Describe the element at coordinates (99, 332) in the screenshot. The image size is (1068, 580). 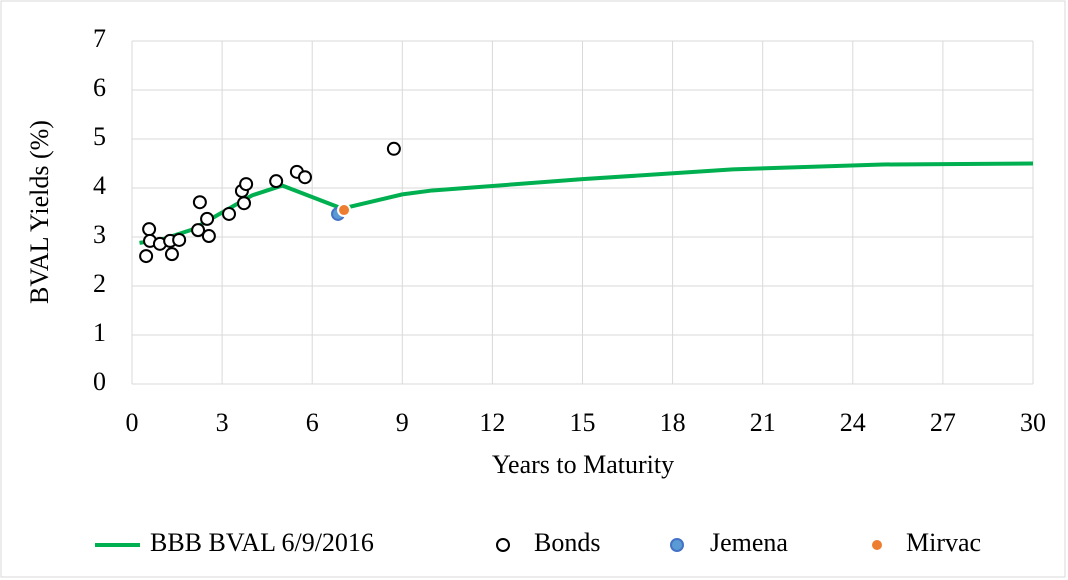
I see `y-tick-label: 1` at that location.